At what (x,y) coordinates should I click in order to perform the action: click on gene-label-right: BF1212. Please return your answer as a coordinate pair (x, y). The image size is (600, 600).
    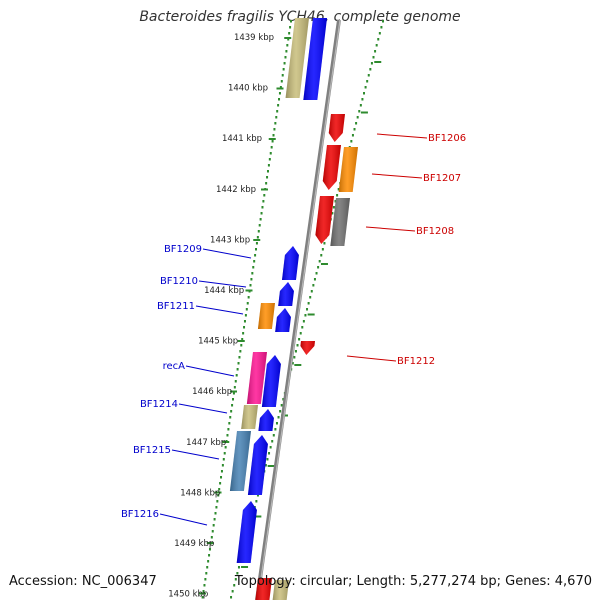
    Looking at the image, I should click on (416, 361).